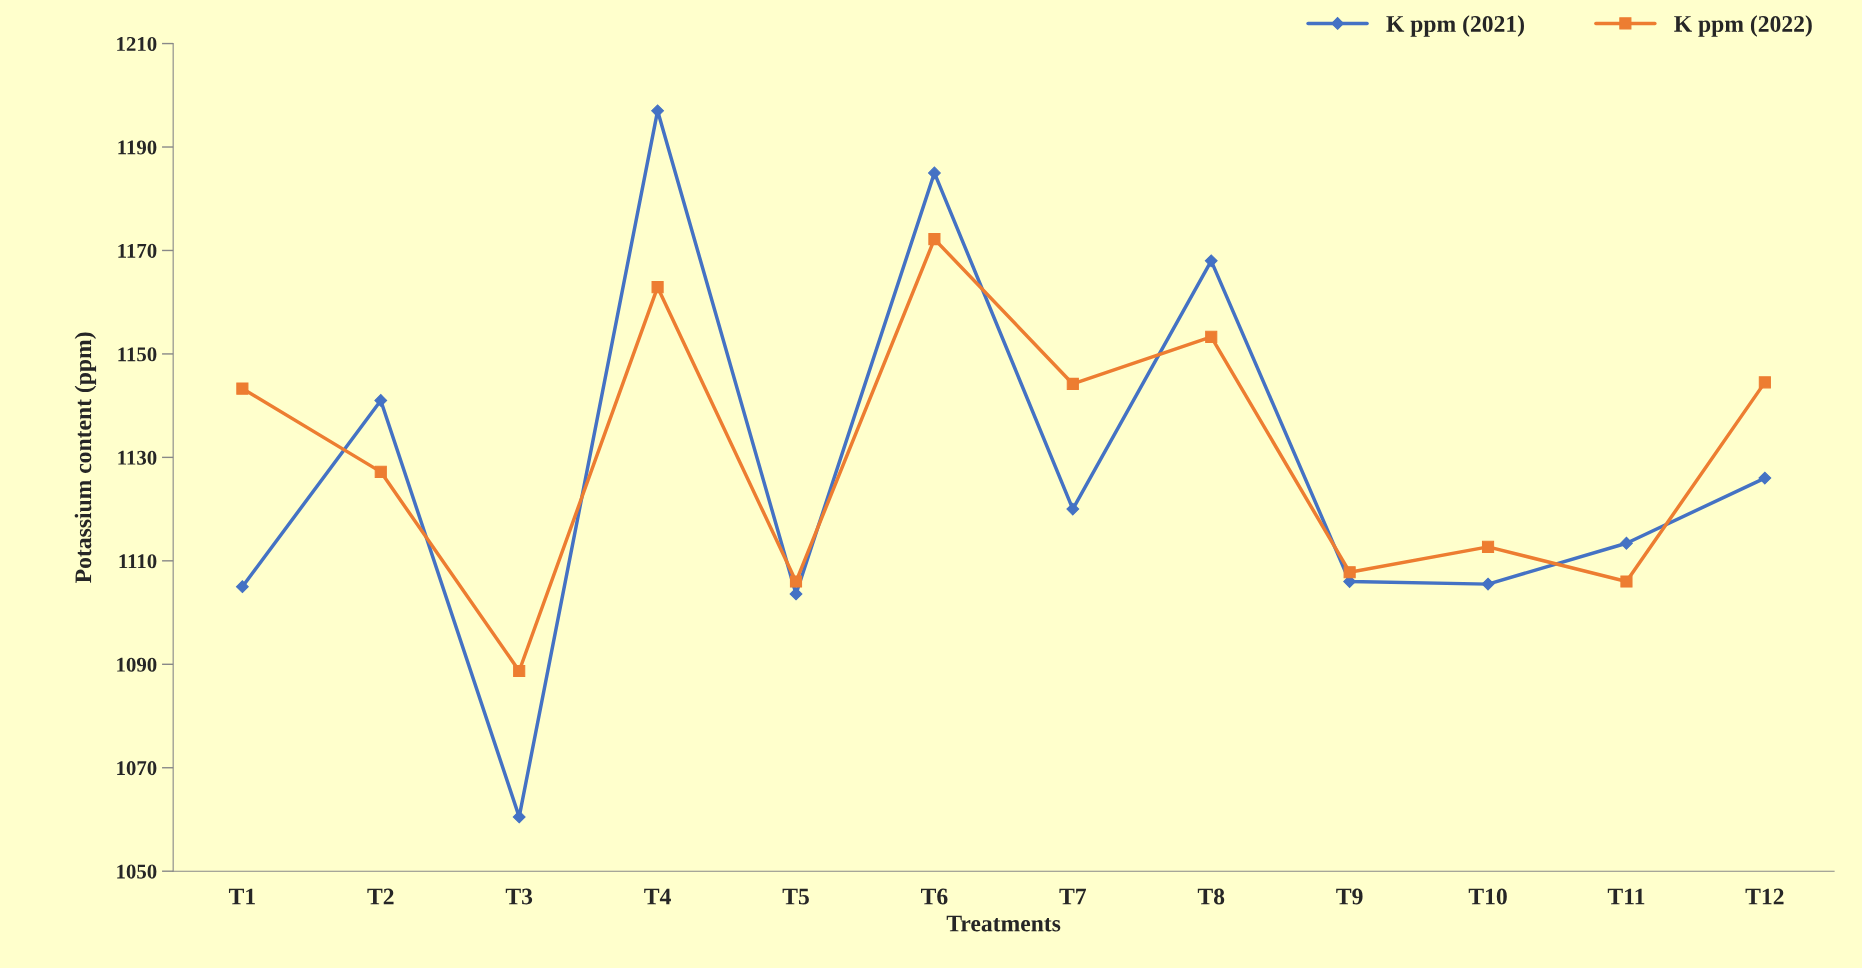 Image resolution: width=1862 pixels, height=968 pixels. What do you see at coordinates (85, 457) in the screenshot?
I see `y-axis-title: Potassium content (ppm)` at bounding box center [85, 457].